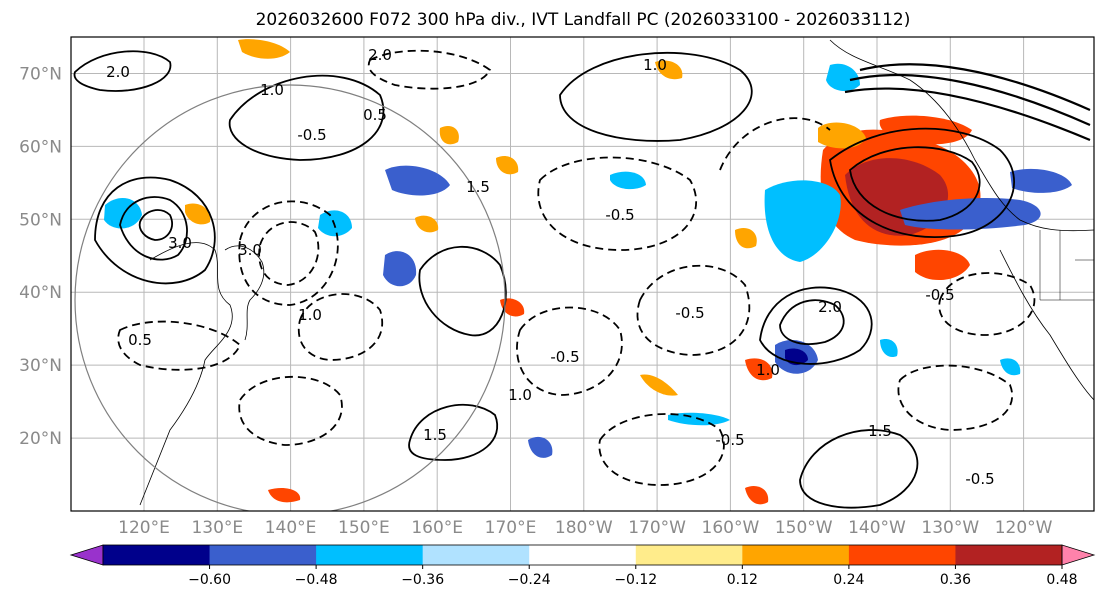 This screenshot has width=1105, height=604. Describe the element at coordinates (1061, 580) in the screenshot. I see `colorbar-tick-label: 0.48` at that location.